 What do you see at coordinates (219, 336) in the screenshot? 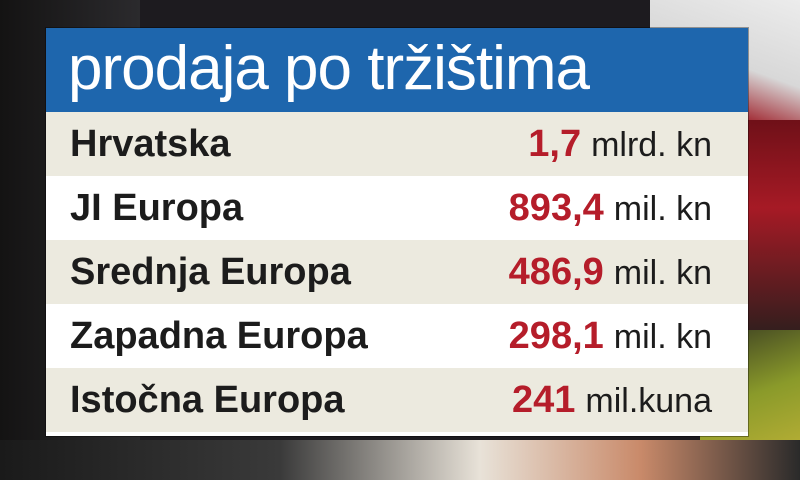
I see `region-label: Zapadna Europa` at bounding box center [219, 336].